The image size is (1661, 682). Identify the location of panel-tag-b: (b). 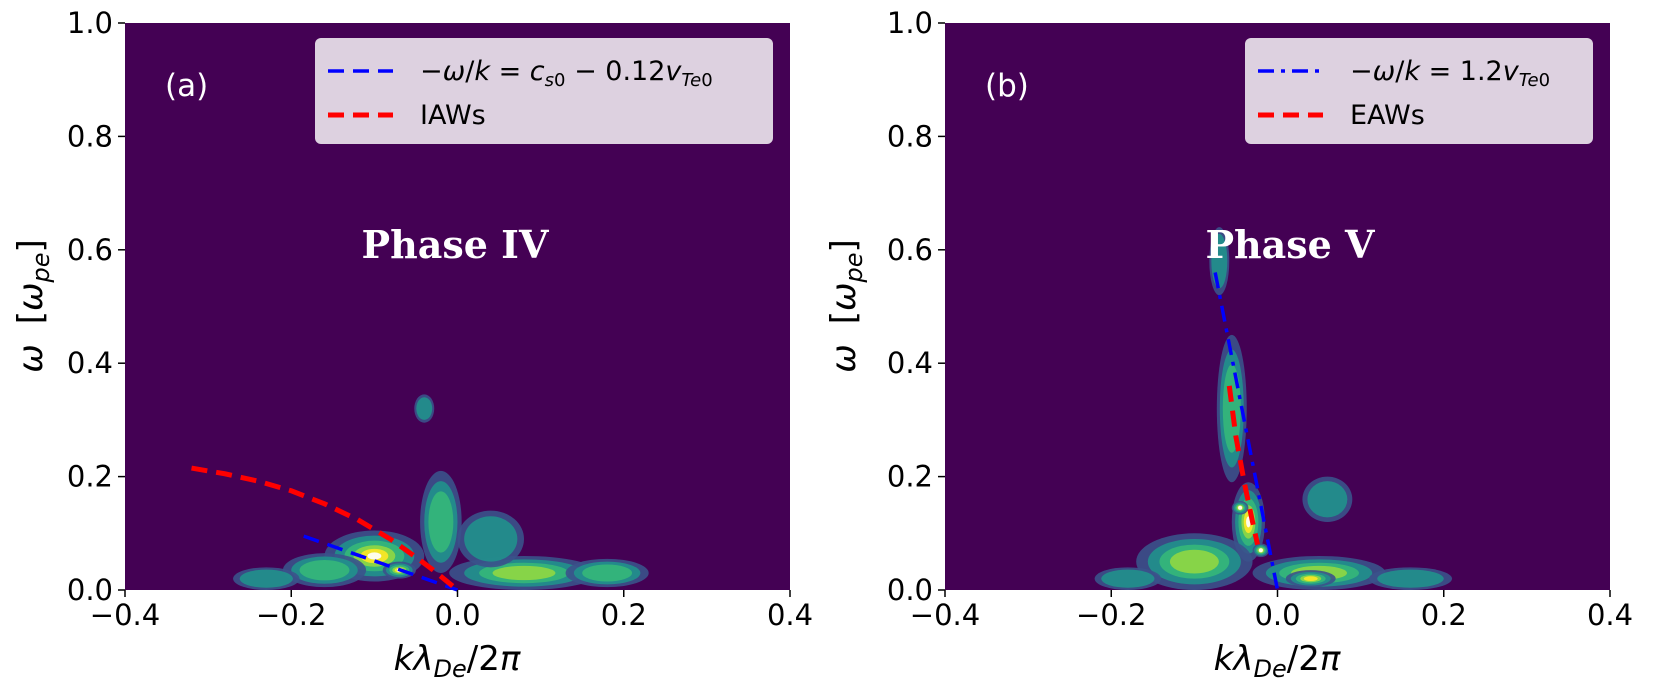
(1007, 86).